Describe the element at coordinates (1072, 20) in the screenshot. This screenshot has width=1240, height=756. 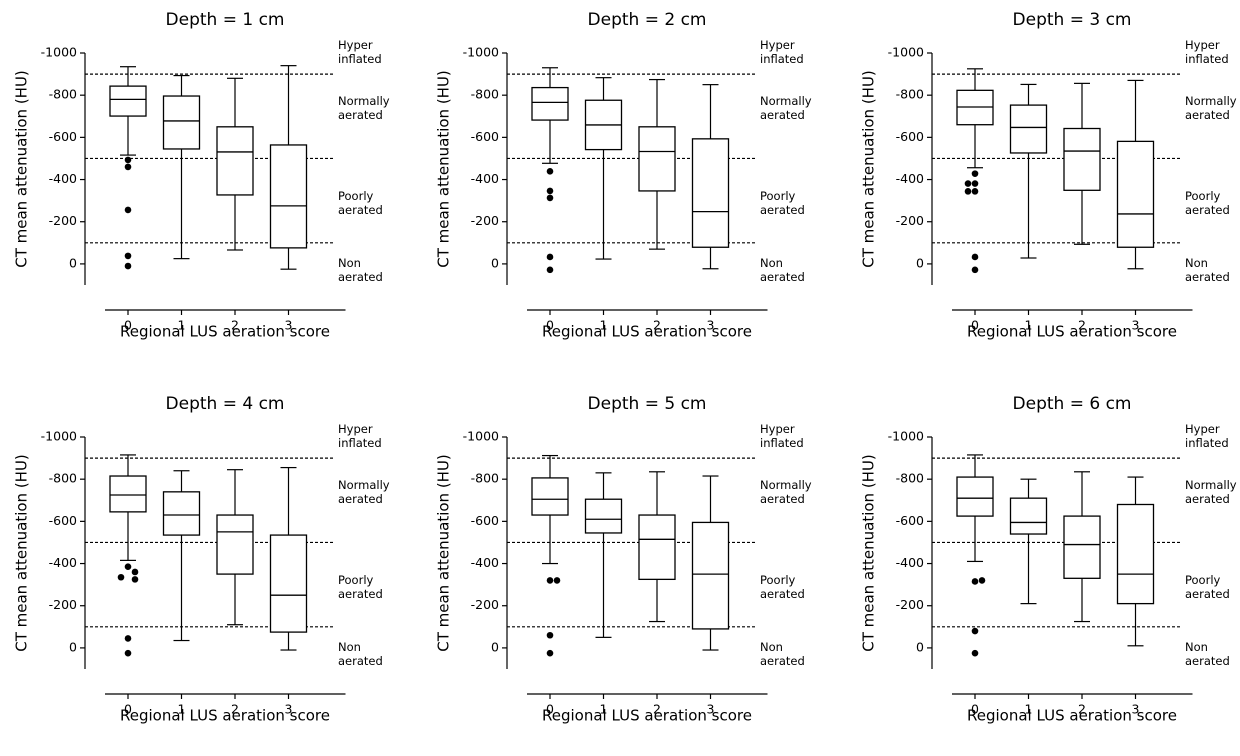
I see `chart-title: Depth = 3 cm` at that location.